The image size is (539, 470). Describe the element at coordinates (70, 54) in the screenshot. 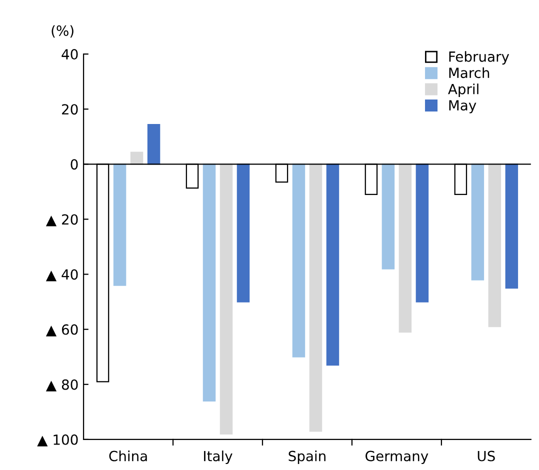

I see `y-tick-label: 40` at that location.